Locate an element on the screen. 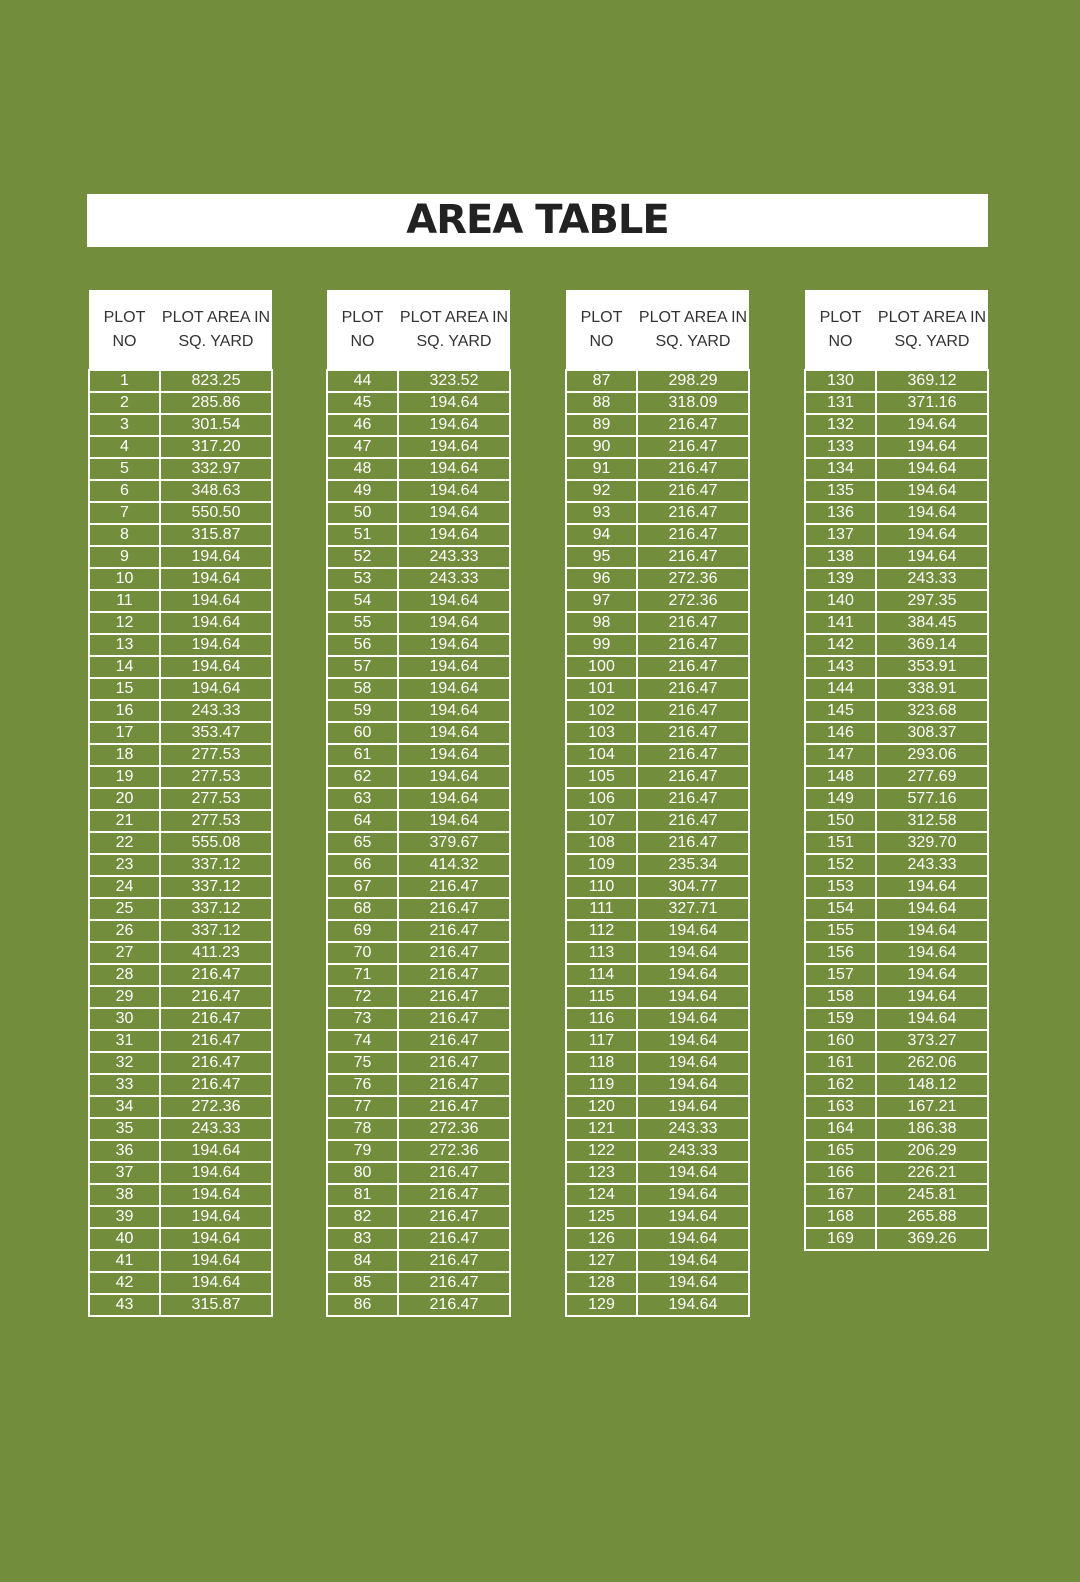 Image resolution: width=1080 pixels, height=1582 pixels. plot-area: 371.16 is located at coordinates (932, 403).